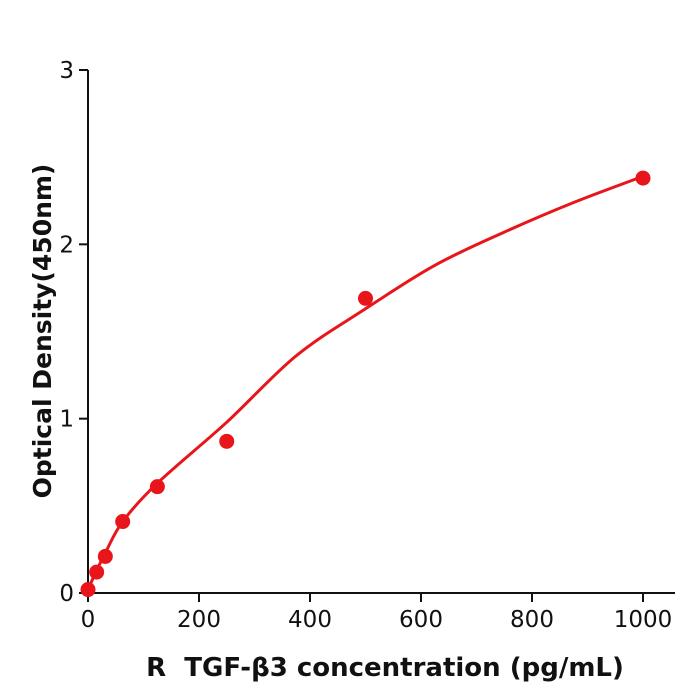  What do you see at coordinates (42, 331) in the screenshot?
I see `y-axis-title: Optical Density(450nm)` at bounding box center [42, 331].